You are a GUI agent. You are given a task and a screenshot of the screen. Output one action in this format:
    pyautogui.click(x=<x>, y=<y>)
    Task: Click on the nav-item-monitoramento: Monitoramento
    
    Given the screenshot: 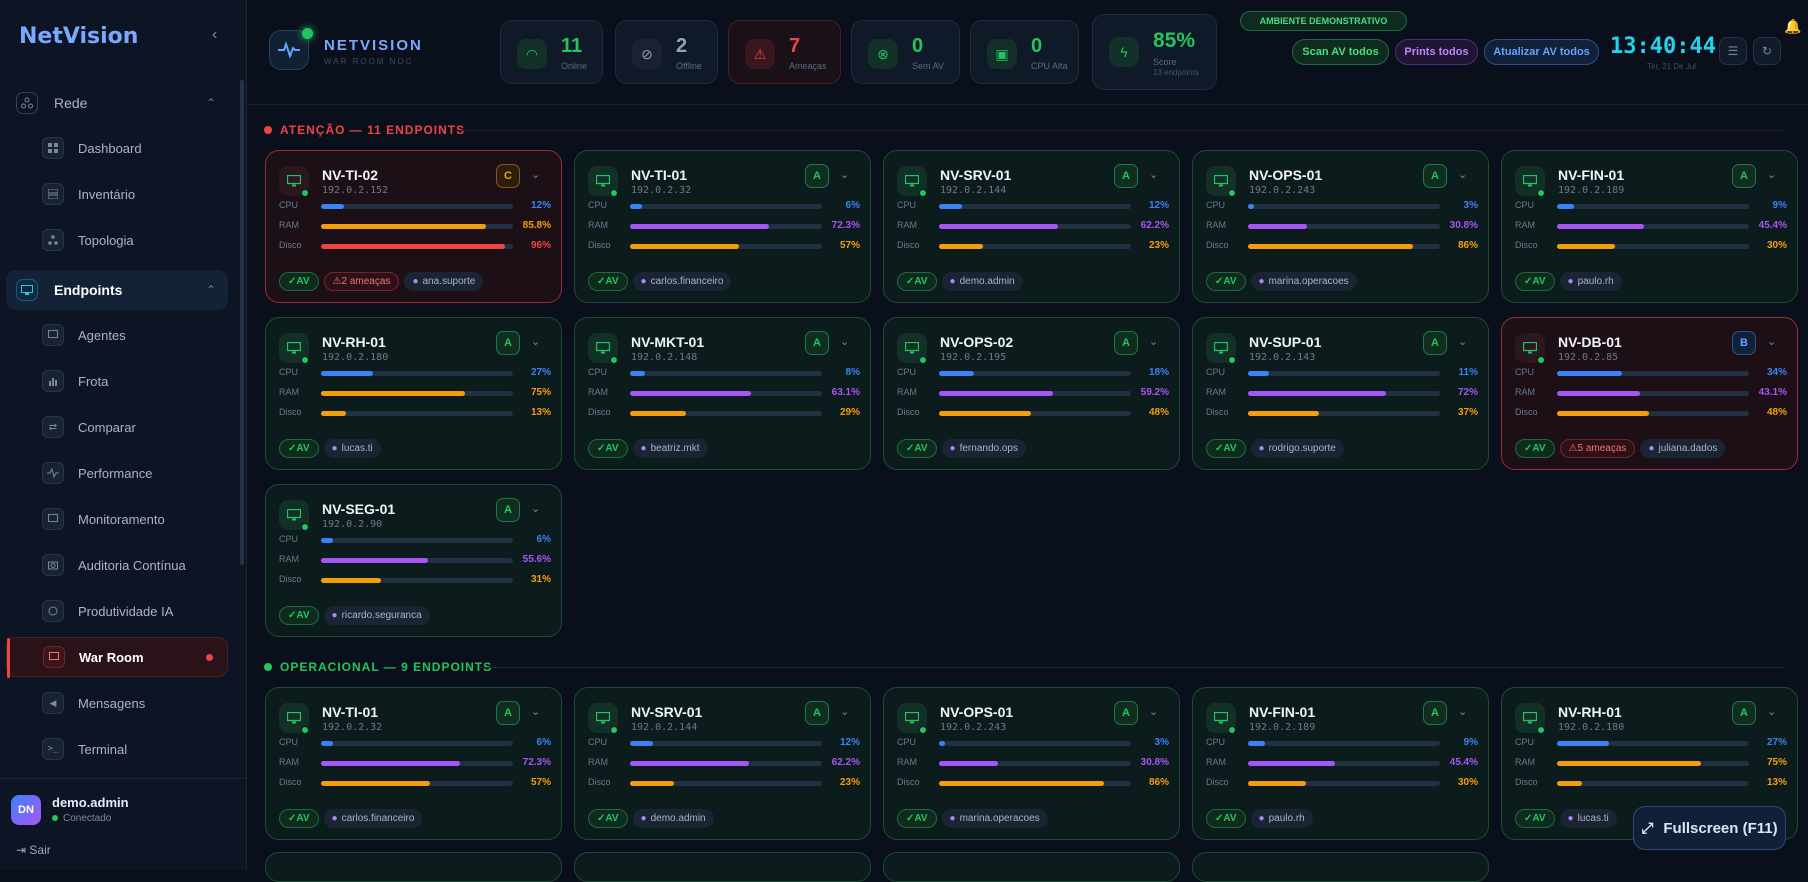 What is the action you would take?
    pyautogui.click(x=117, y=519)
    